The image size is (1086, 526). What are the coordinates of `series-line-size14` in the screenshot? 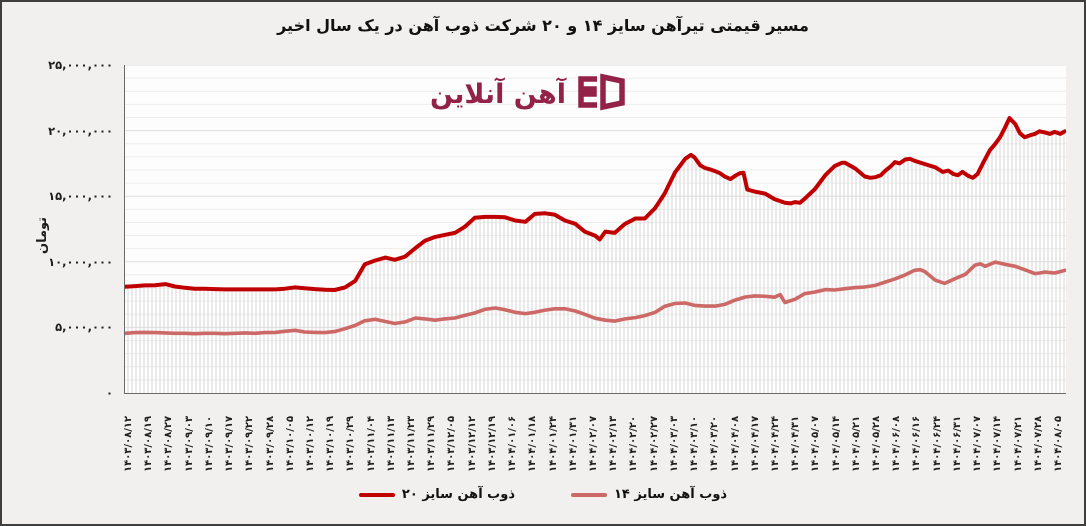 It's located at (595, 298).